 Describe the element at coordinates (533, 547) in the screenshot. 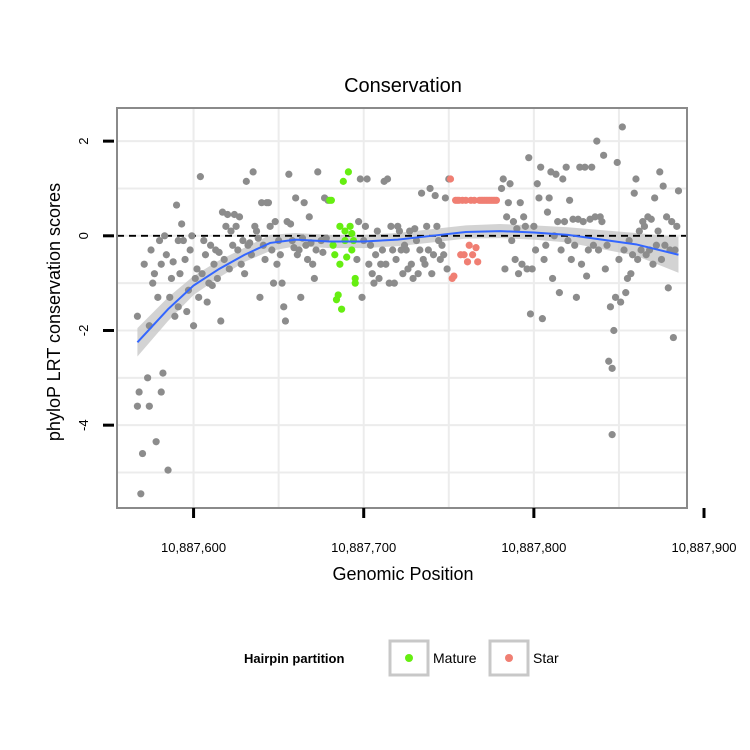

I see `x-tick-label: 10,887,800` at that location.